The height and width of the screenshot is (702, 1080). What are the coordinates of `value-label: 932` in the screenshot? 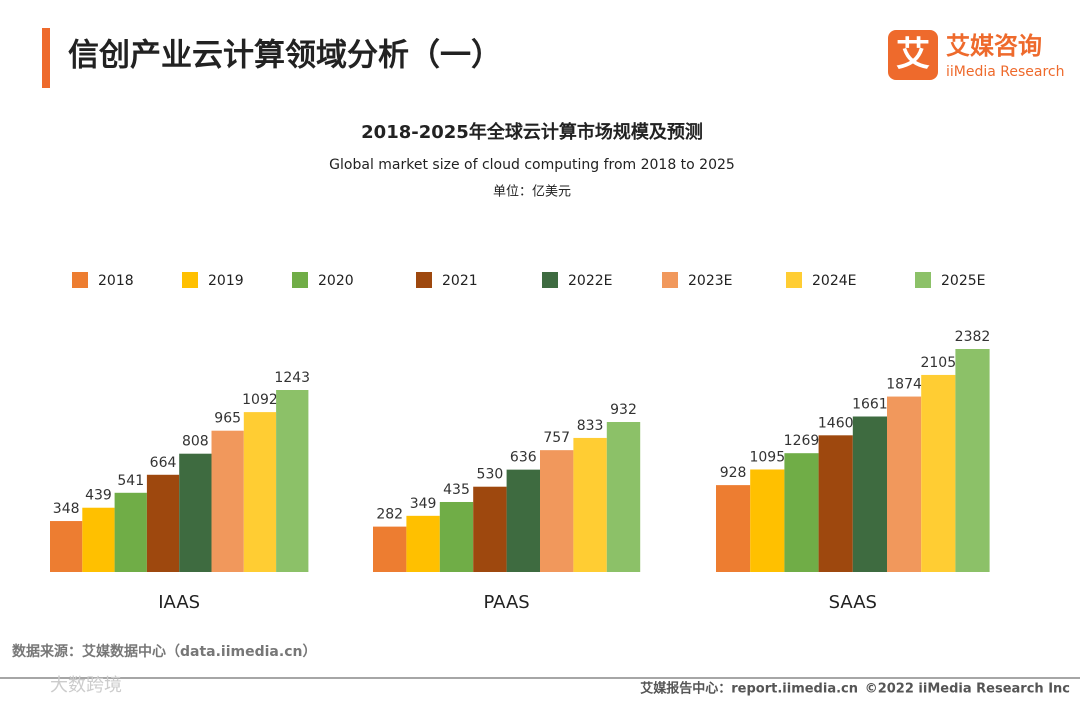 It's located at (623, 410).